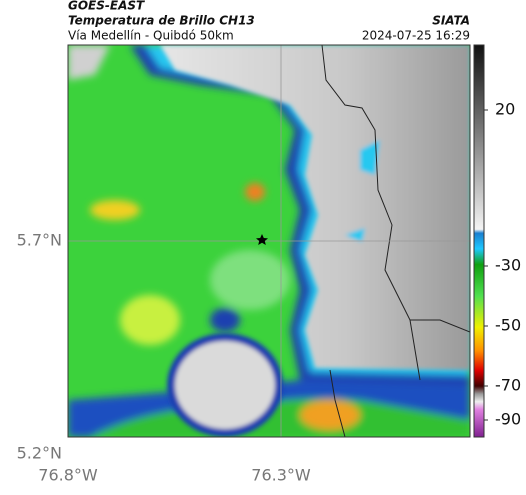  What do you see at coordinates (39, 453) in the screenshot?
I see `lat-label: 5.2°N` at bounding box center [39, 453].